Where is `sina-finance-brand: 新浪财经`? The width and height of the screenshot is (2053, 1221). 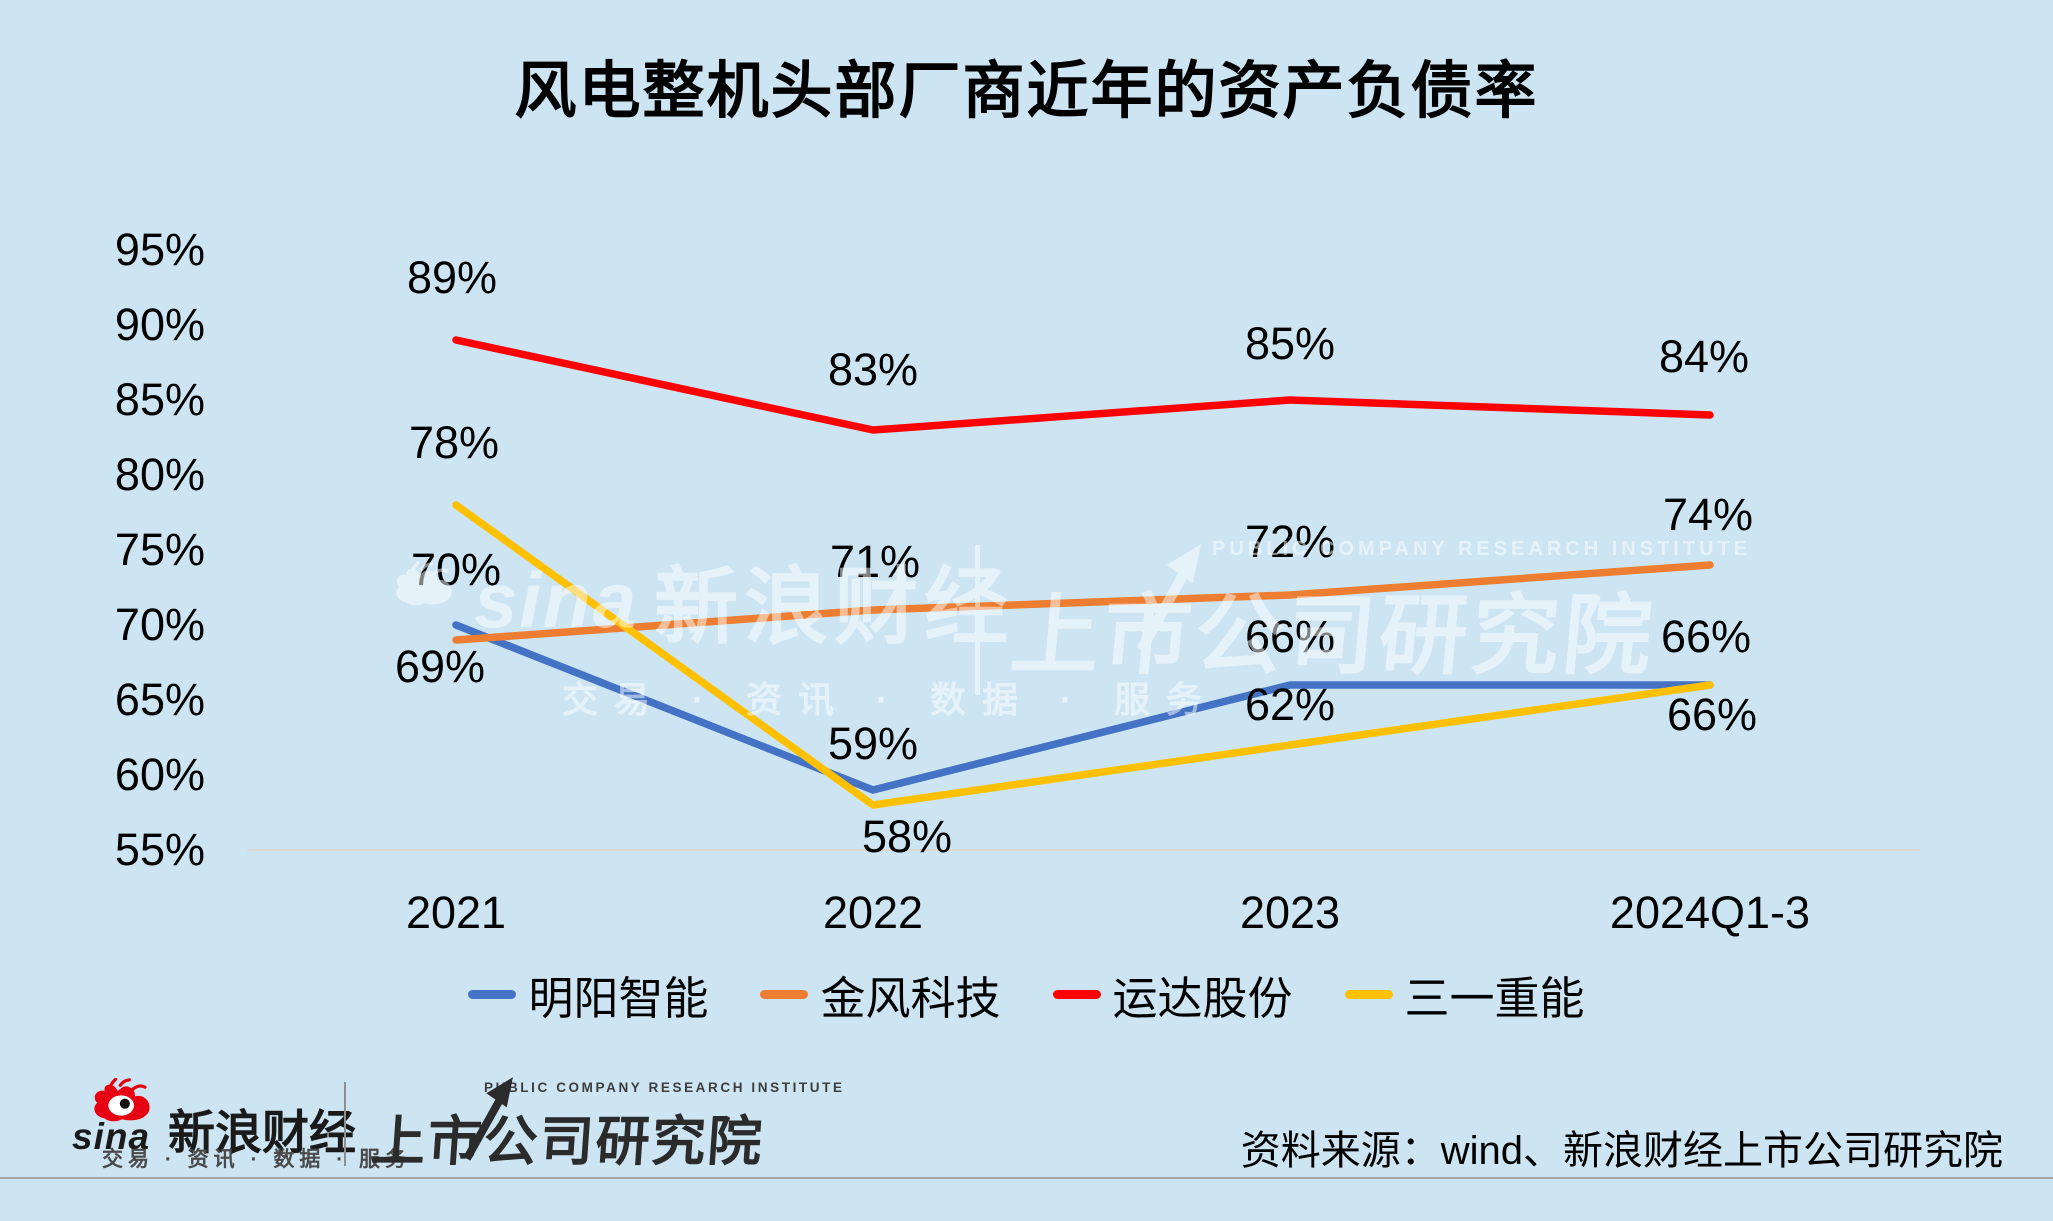
sina-finance-brand: 新浪财经 is located at coordinates (262, 1132).